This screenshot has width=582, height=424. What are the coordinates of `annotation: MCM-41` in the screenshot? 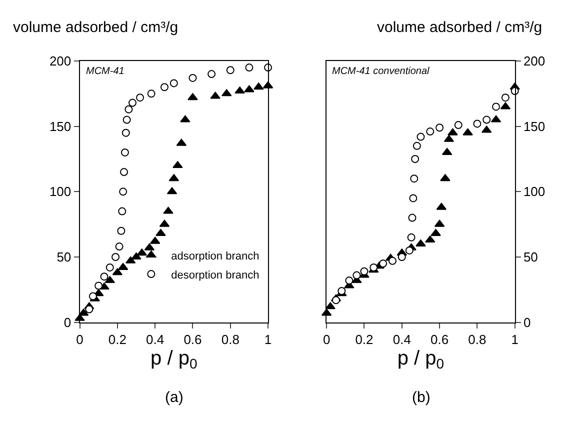 It's located at (105, 71).